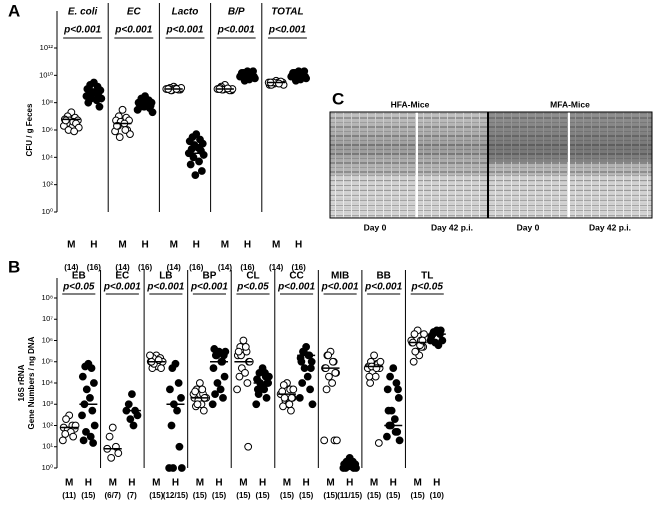  I want to click on y-tick-label: 10⁵, so click(47, 361).